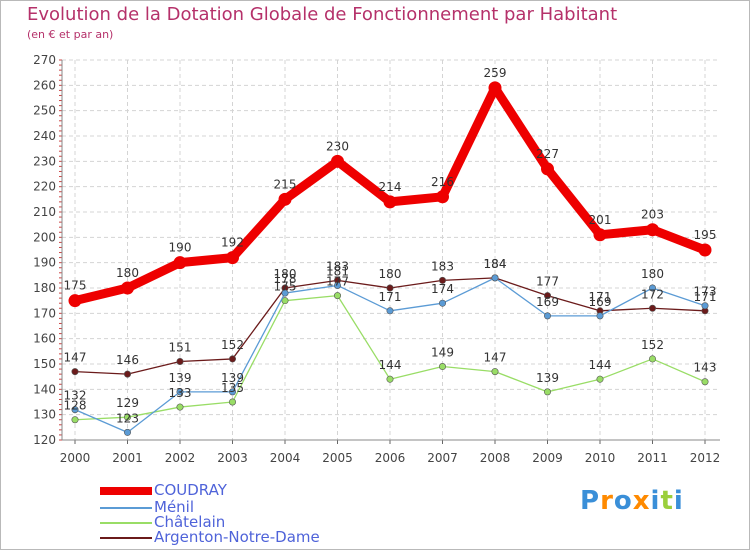  I want to click on chart-subtitle: (en € et par an), so click(70, 34).